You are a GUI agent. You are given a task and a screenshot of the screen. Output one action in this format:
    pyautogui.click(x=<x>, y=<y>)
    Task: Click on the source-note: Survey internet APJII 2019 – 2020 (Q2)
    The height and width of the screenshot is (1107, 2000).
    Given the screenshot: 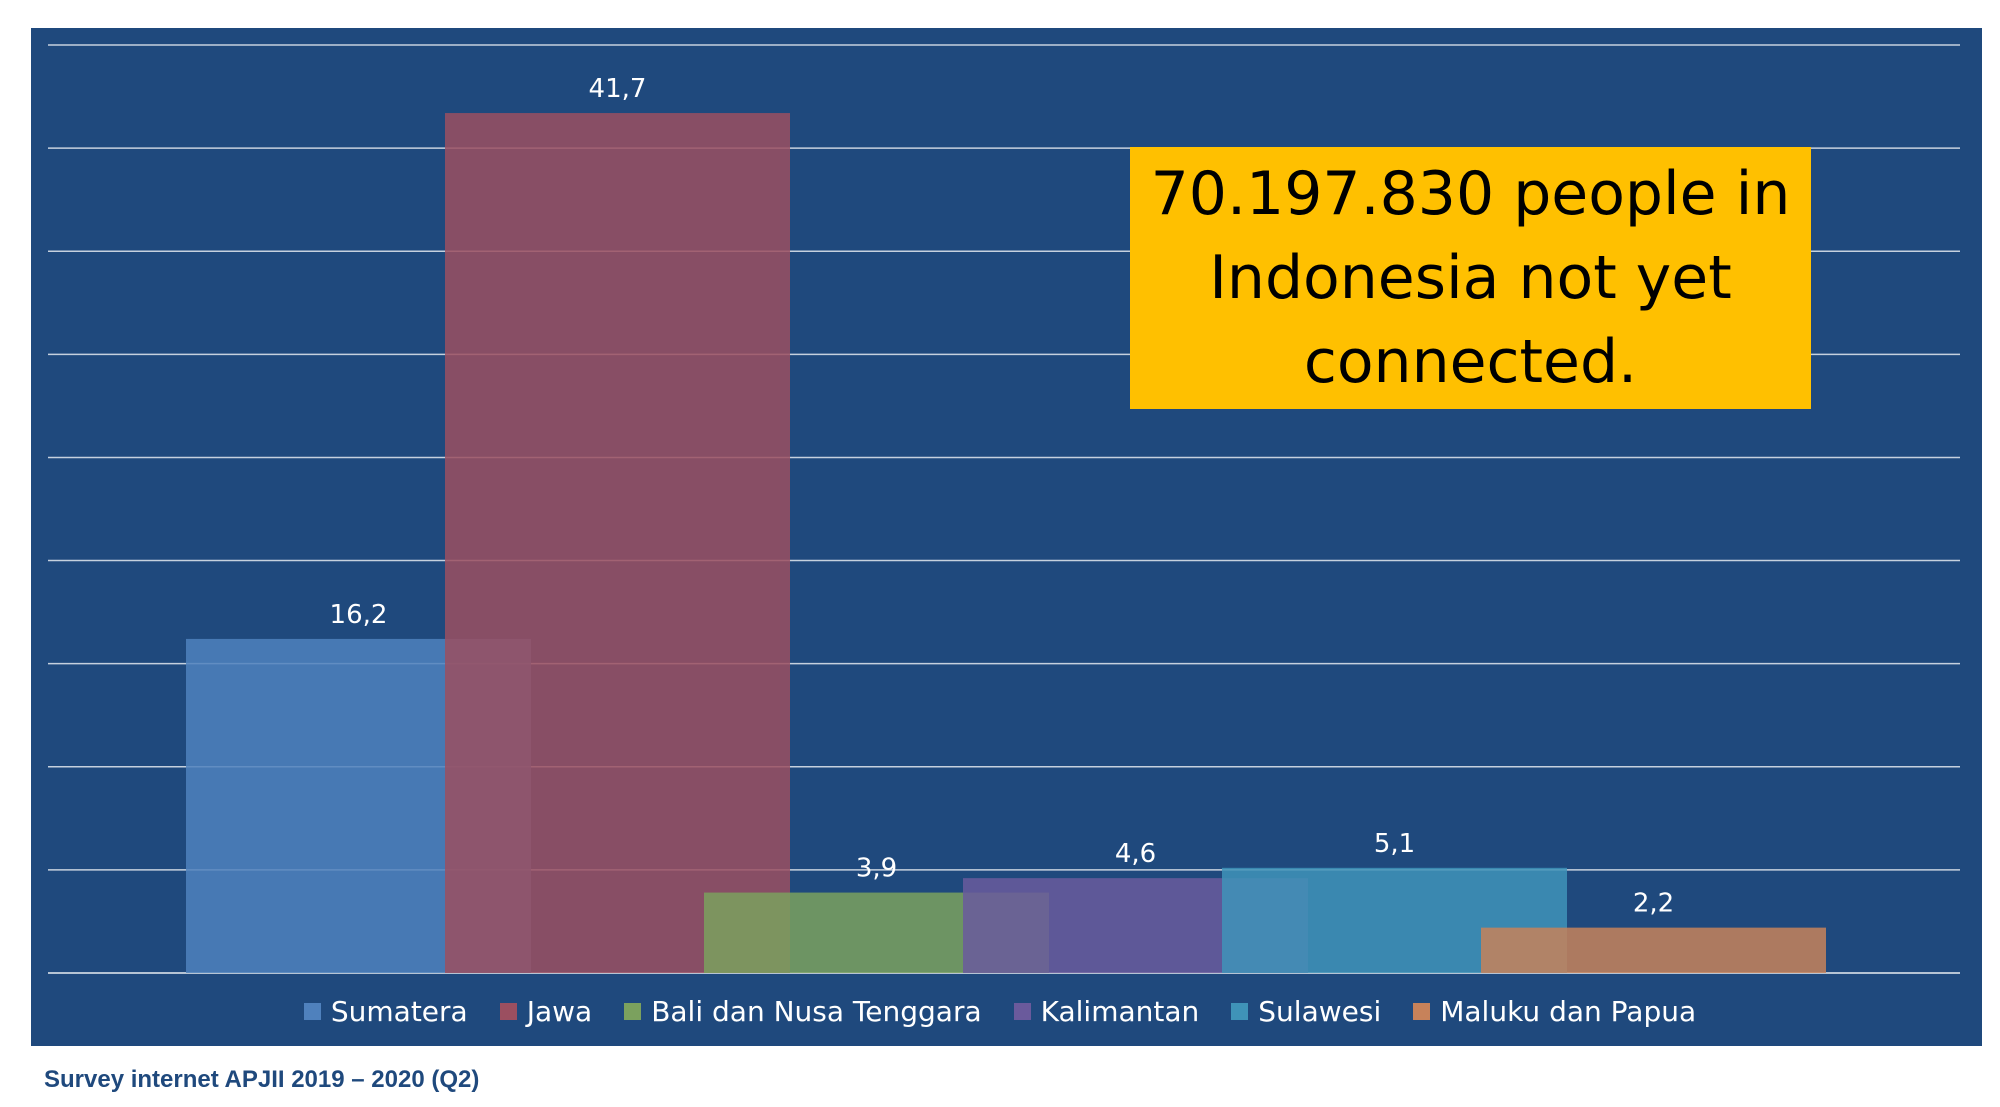 What is the action you would take?
    pyautogui.click(x=262, y=1079)
    